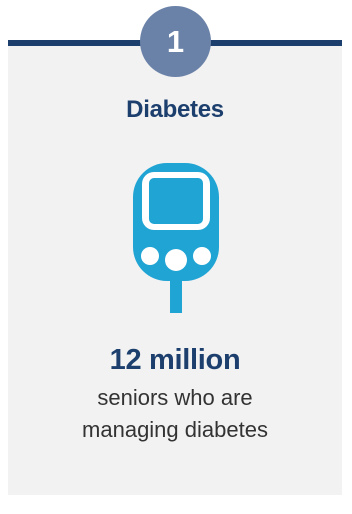 The width and height of the screenshot is (352, 514). Describe the element at coordinates (176, 238) in the screenshot. I see `glucose-meter-icon` at that location.